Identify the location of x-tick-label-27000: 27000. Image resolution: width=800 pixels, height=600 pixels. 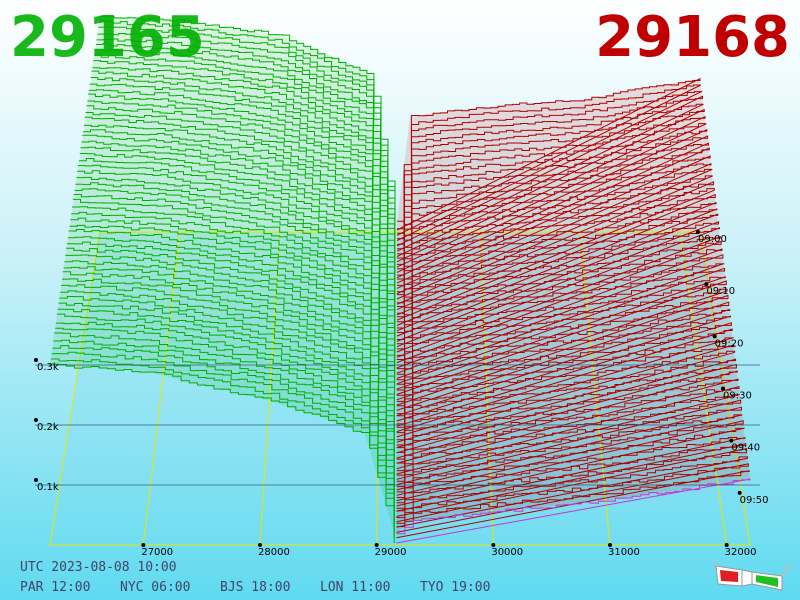
(157, 552).